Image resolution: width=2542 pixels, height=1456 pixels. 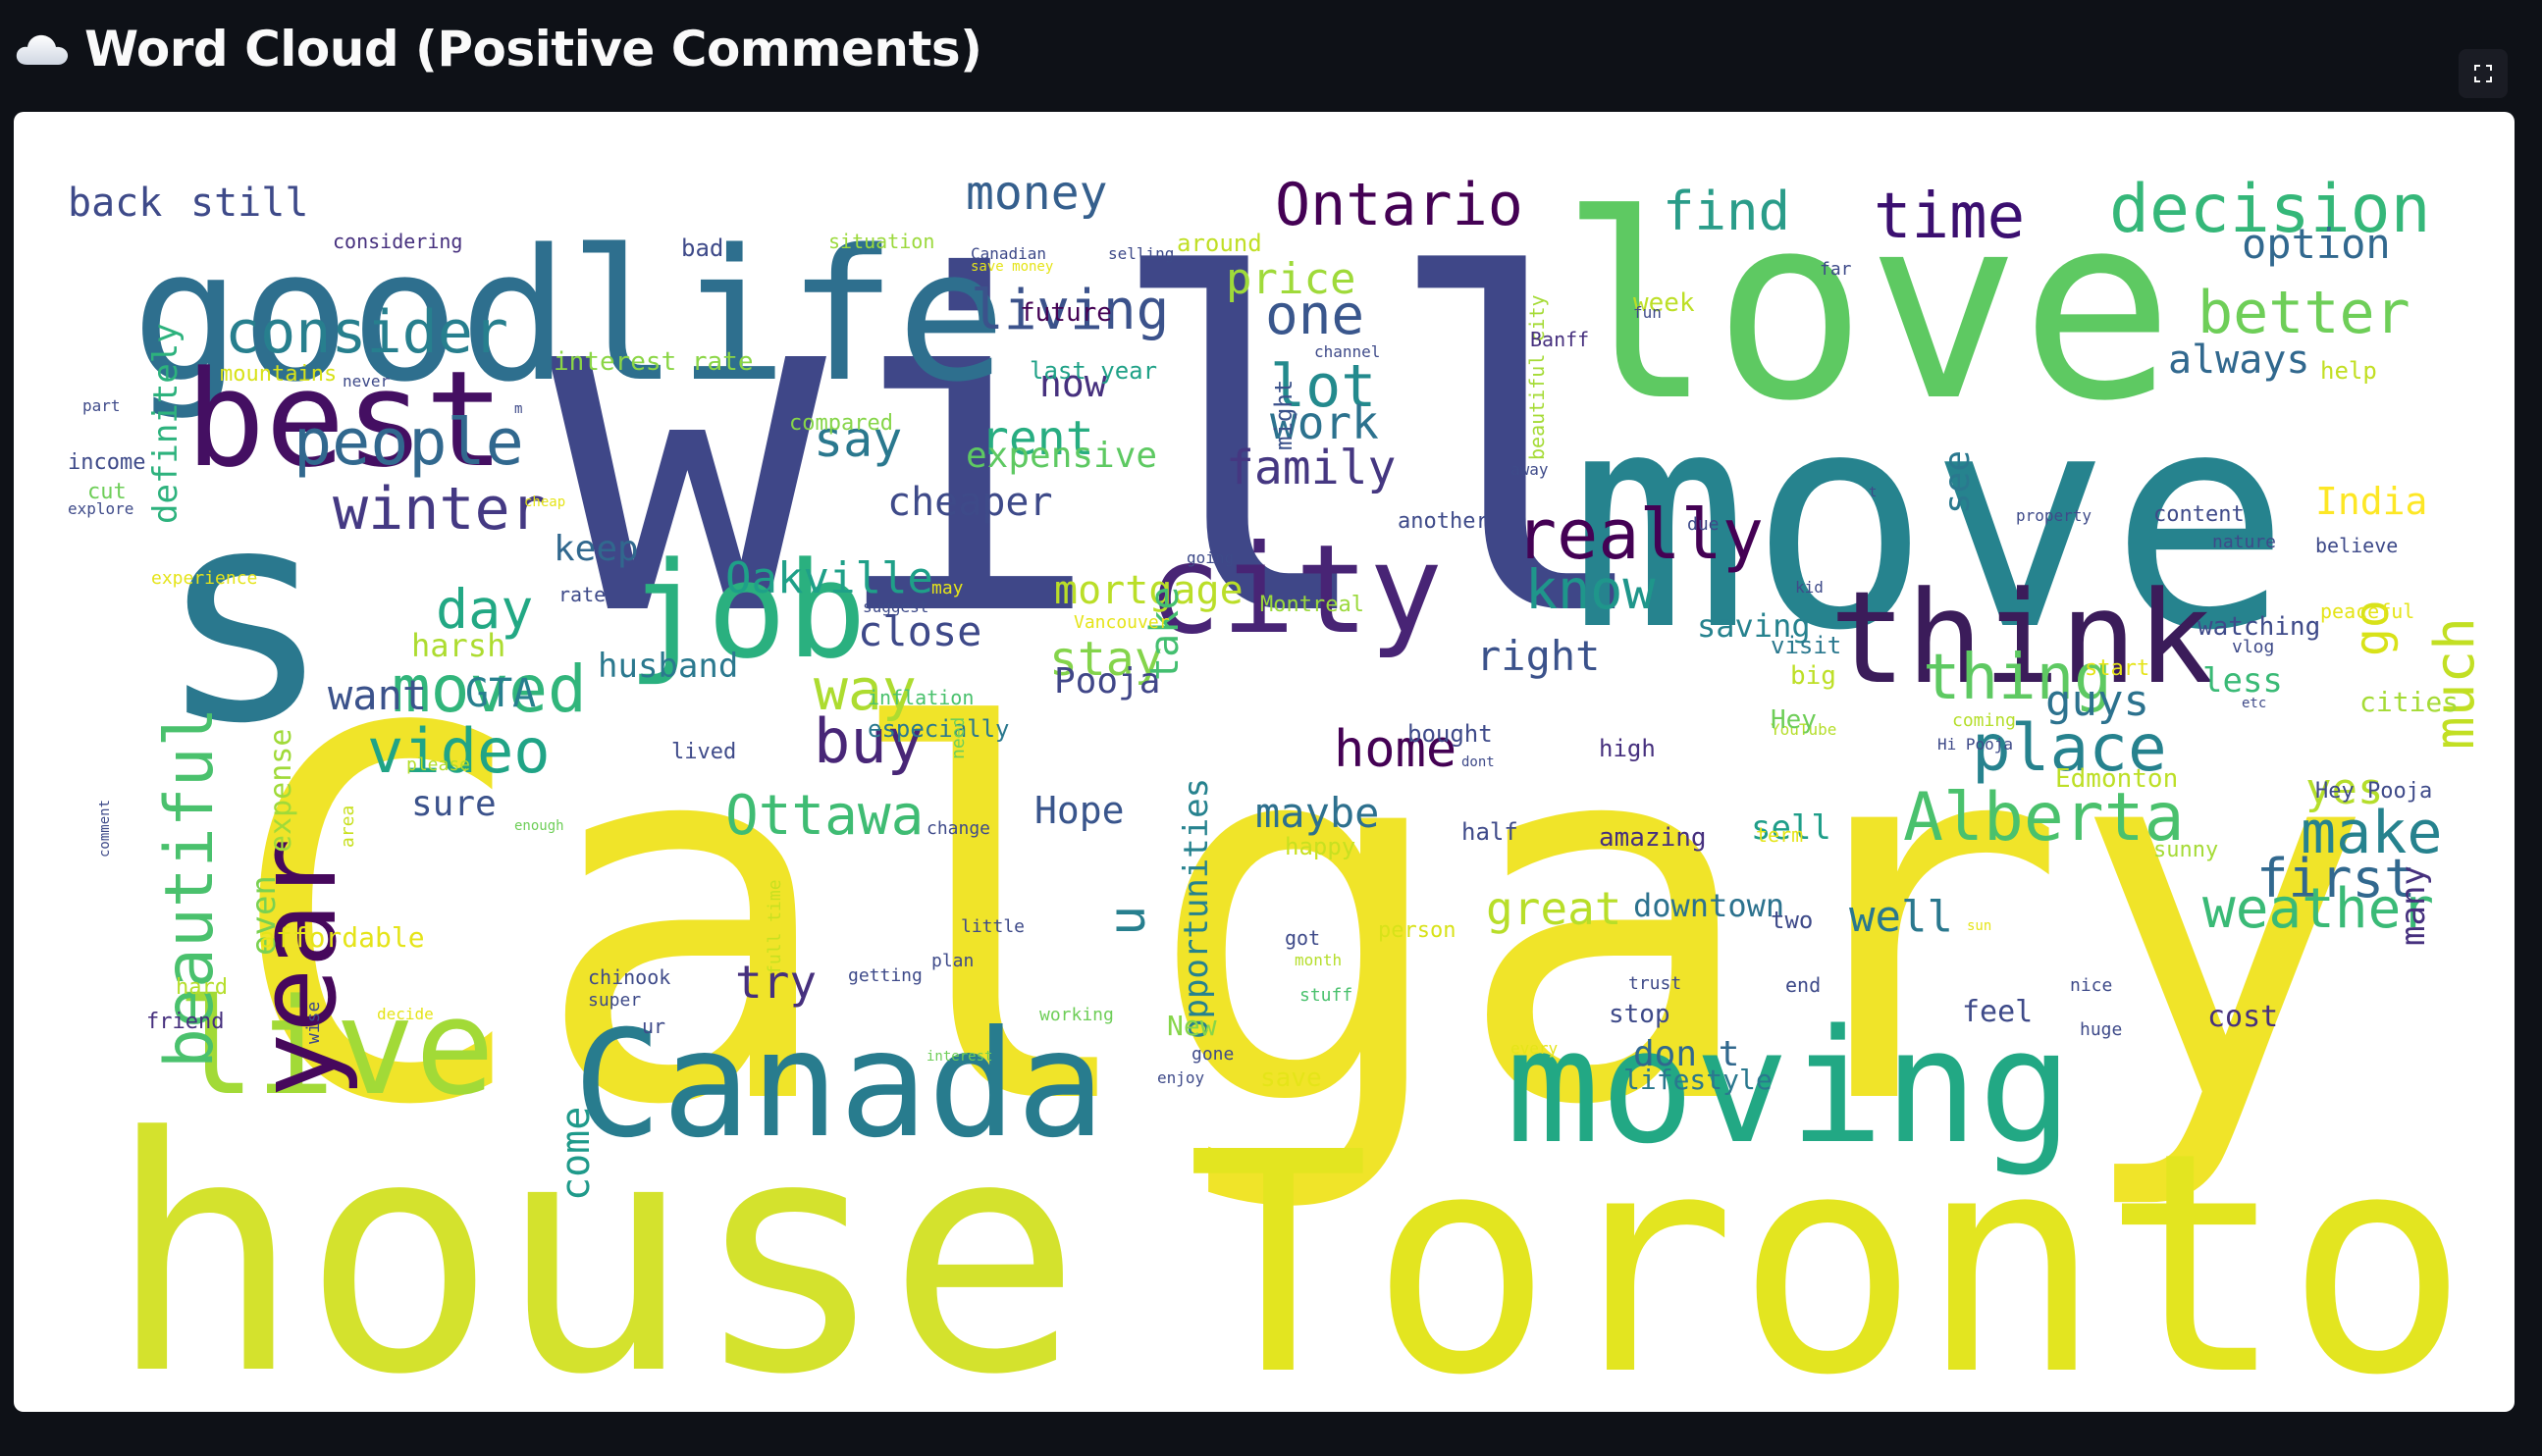 What do you see at coordinates (858, 439) in the screenshot?
I see `word-say: say` at bounding box center [858, 439].